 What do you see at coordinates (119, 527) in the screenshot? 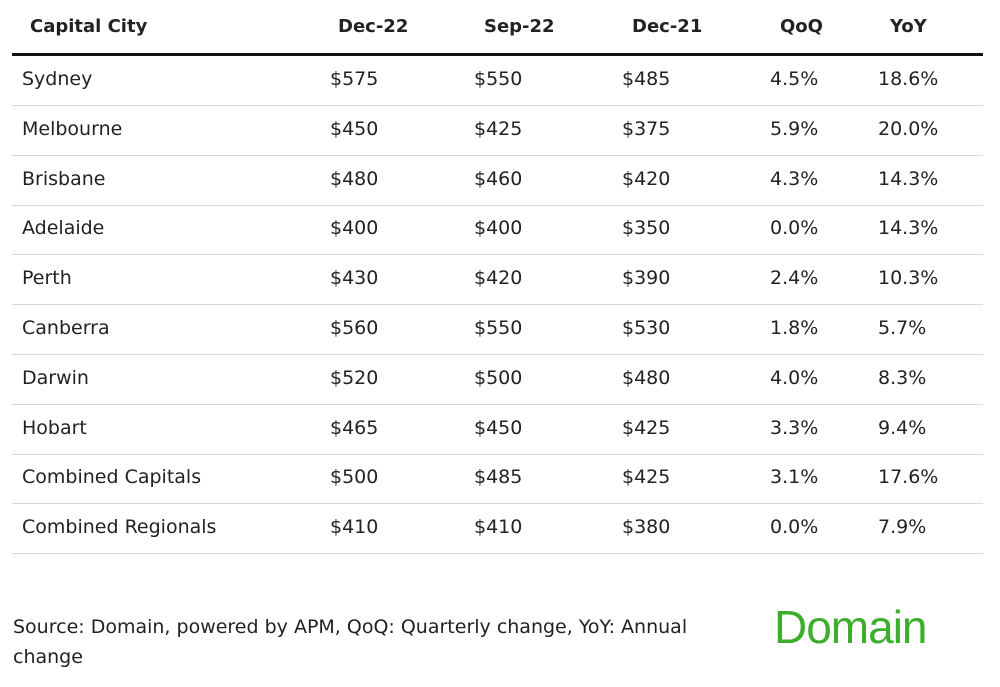
I see `row-label: Combined Regionals` at bounding box center [119, 527].